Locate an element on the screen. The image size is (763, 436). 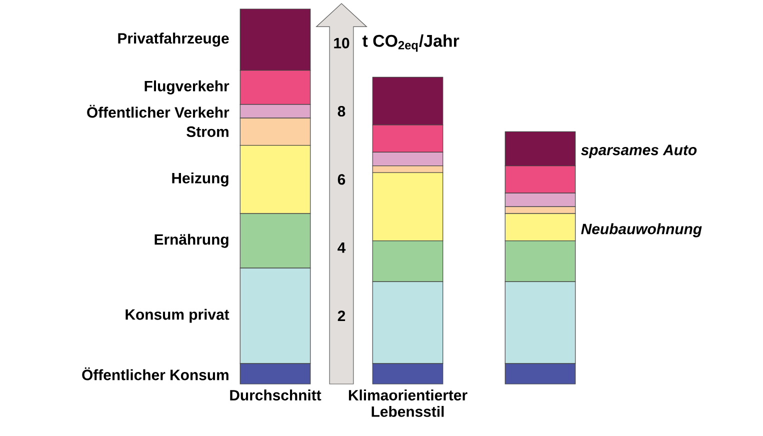
series-label: Ernährung is located at coordinates (191, 241).